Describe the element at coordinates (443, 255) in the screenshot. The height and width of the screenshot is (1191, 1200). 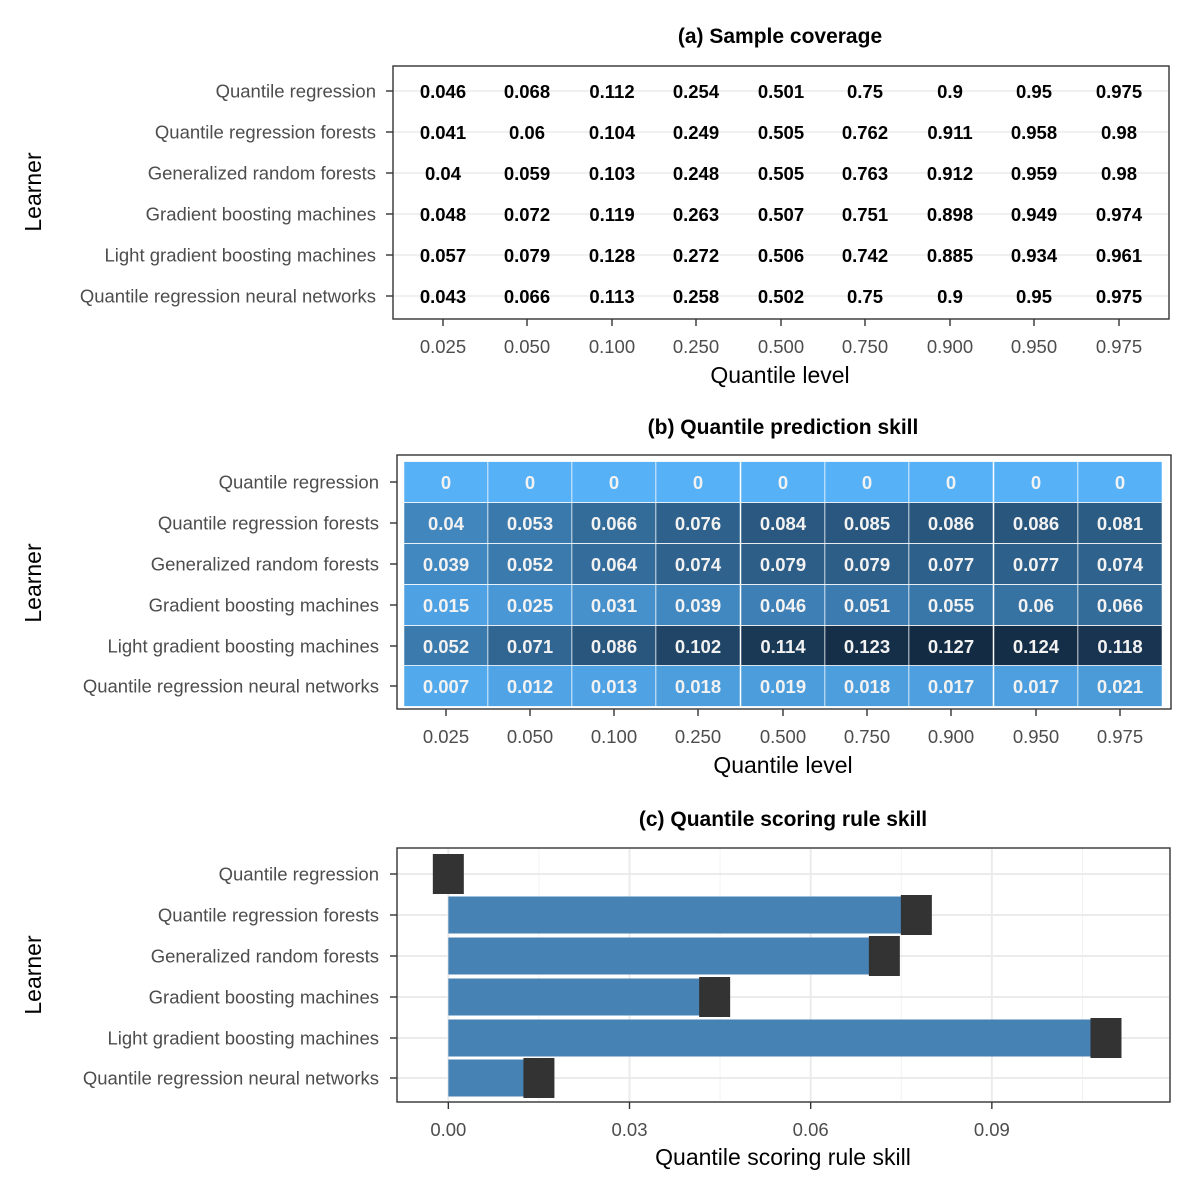
I see `panel-a-cell: 0.057` at that location.